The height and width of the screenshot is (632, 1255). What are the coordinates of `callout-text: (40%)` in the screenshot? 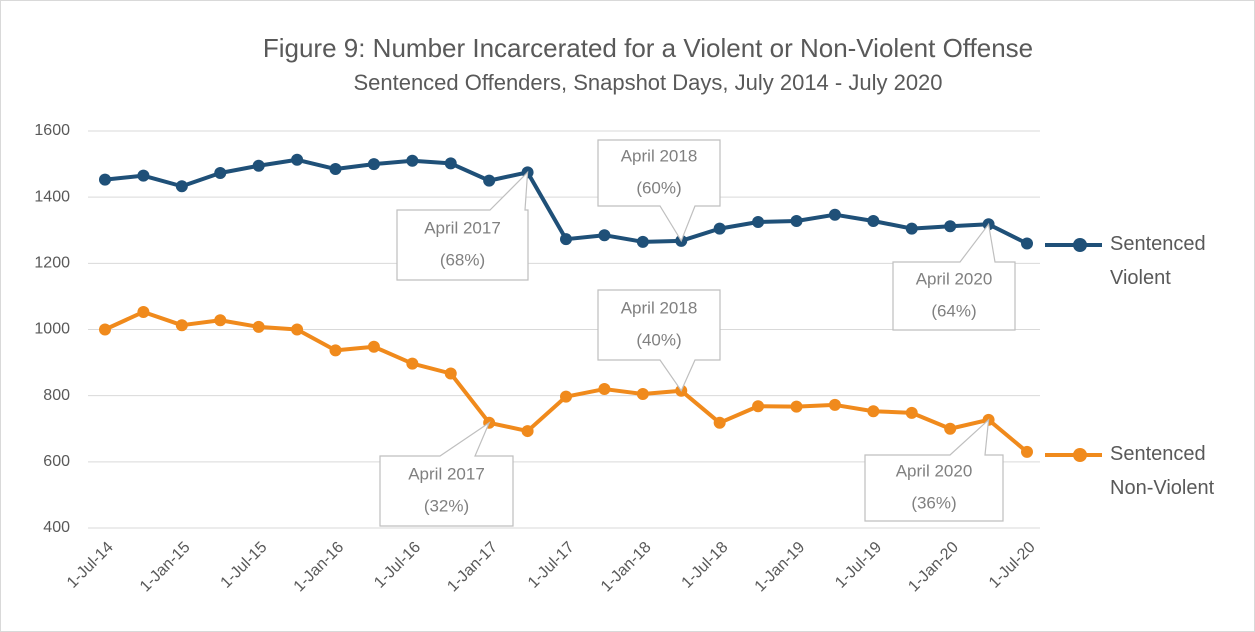 It's located at (658, 339).